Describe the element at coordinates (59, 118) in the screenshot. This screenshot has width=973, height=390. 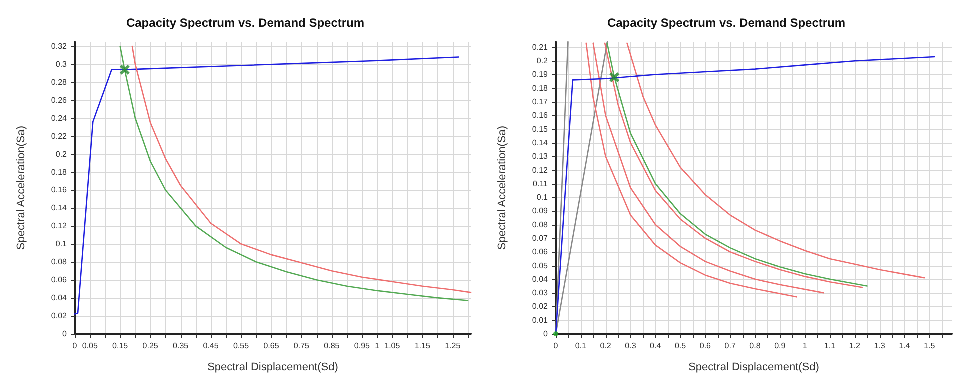
I see `y-tick-label: 0.24` at that location.